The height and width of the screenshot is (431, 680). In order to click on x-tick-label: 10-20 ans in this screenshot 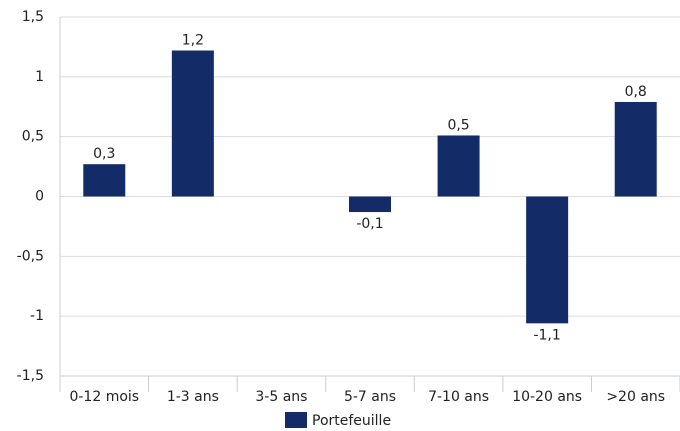, I will do `click(547, 397)`.